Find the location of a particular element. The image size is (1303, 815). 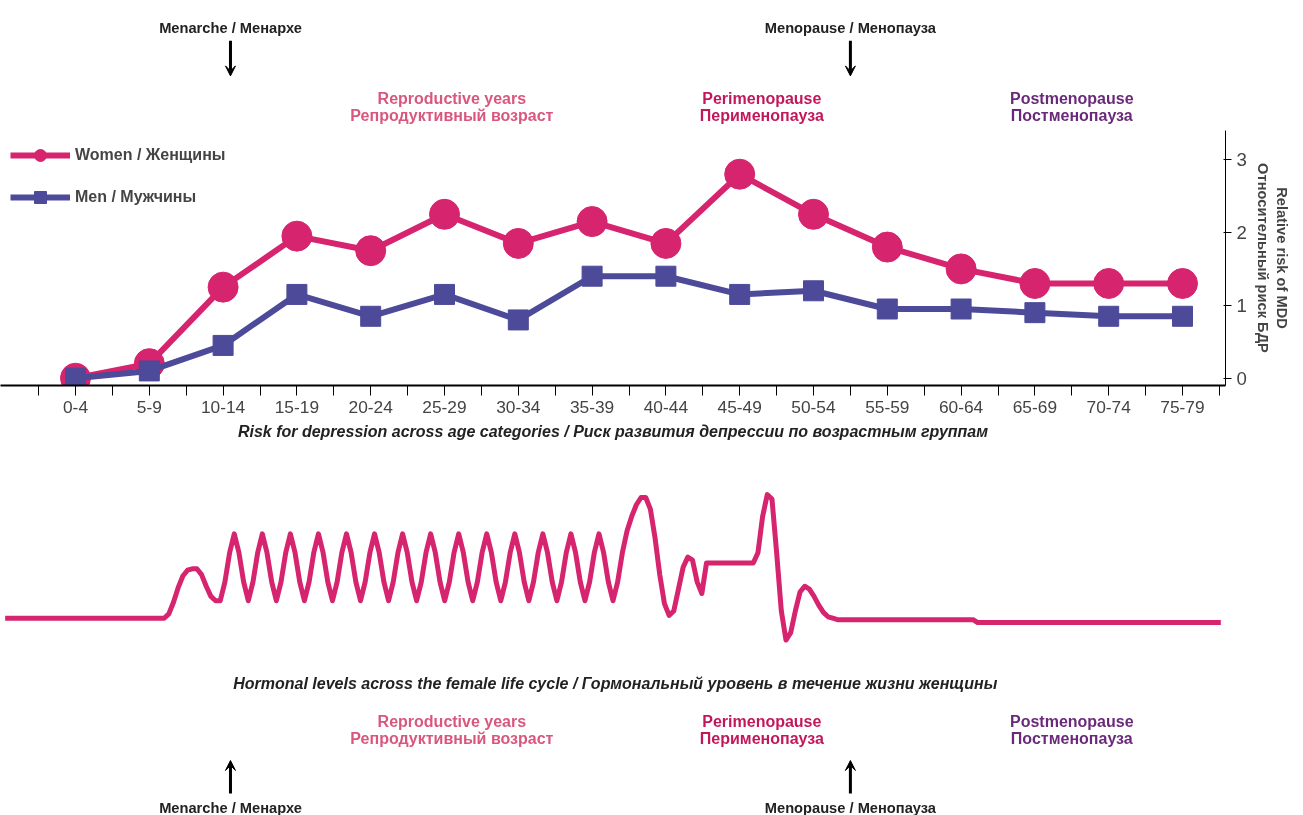

x-tick-label: 30-34 is located at coordinates (518, 406).